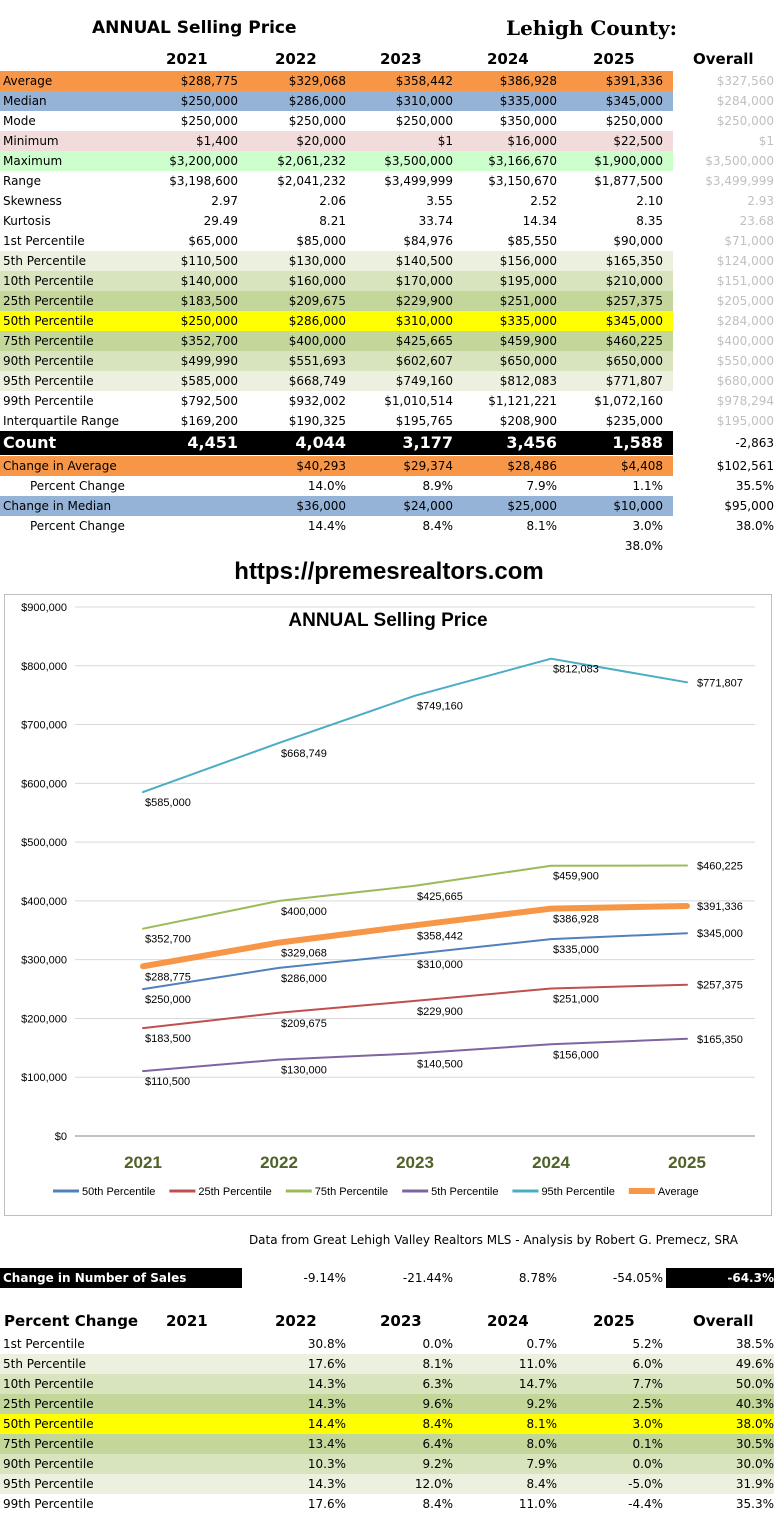 This screenshot has height=1514, width=778. I want to click on sales-change-value: 8.78%, so click(537, 1278).